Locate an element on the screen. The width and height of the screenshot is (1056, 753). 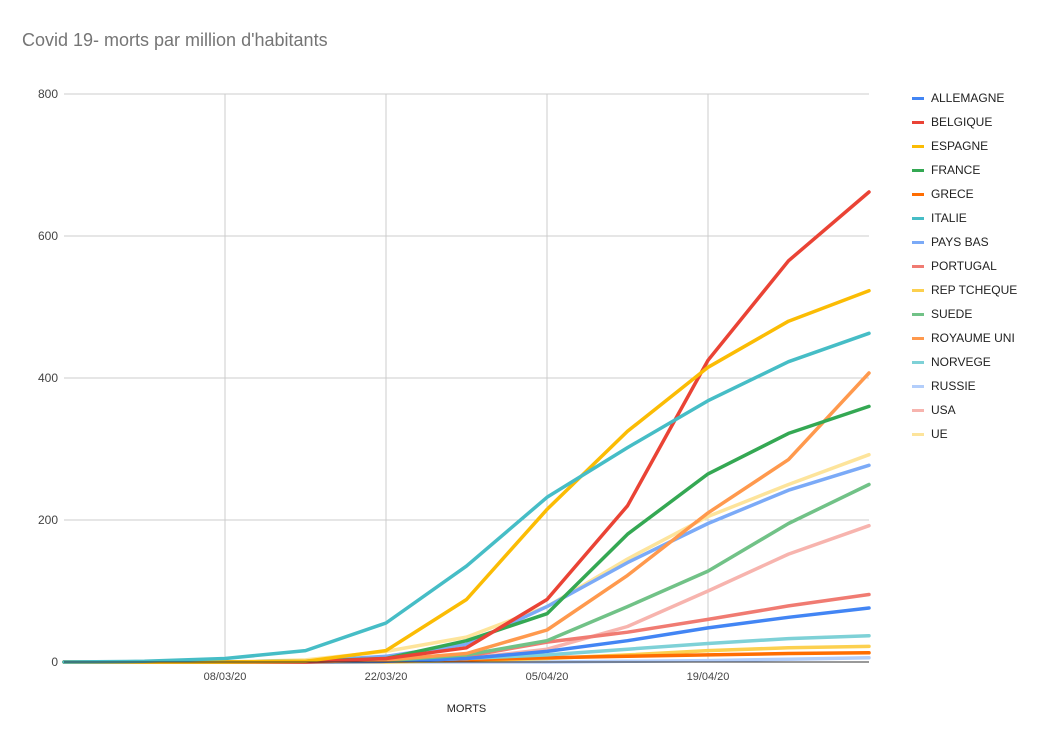
legend-label: NORVEGE is located at coordinates (961, 362).